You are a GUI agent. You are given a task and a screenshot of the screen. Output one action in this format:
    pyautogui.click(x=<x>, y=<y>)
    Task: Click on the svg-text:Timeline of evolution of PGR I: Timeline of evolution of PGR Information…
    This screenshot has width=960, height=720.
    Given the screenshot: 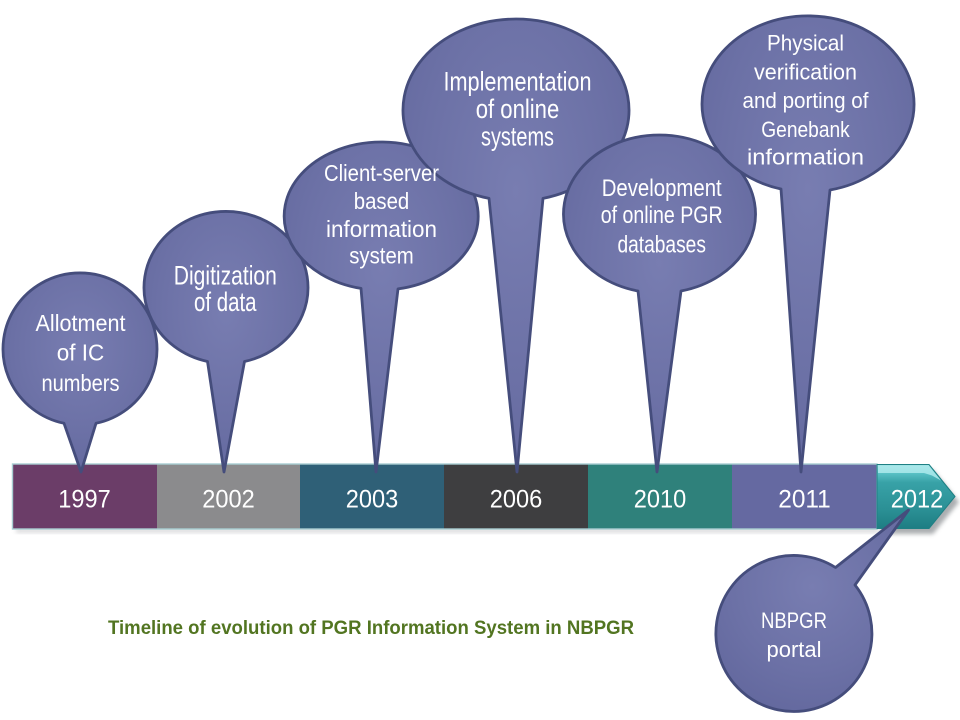 What is the action you would take?
    pyautogui.click(x=371, y=628)
    